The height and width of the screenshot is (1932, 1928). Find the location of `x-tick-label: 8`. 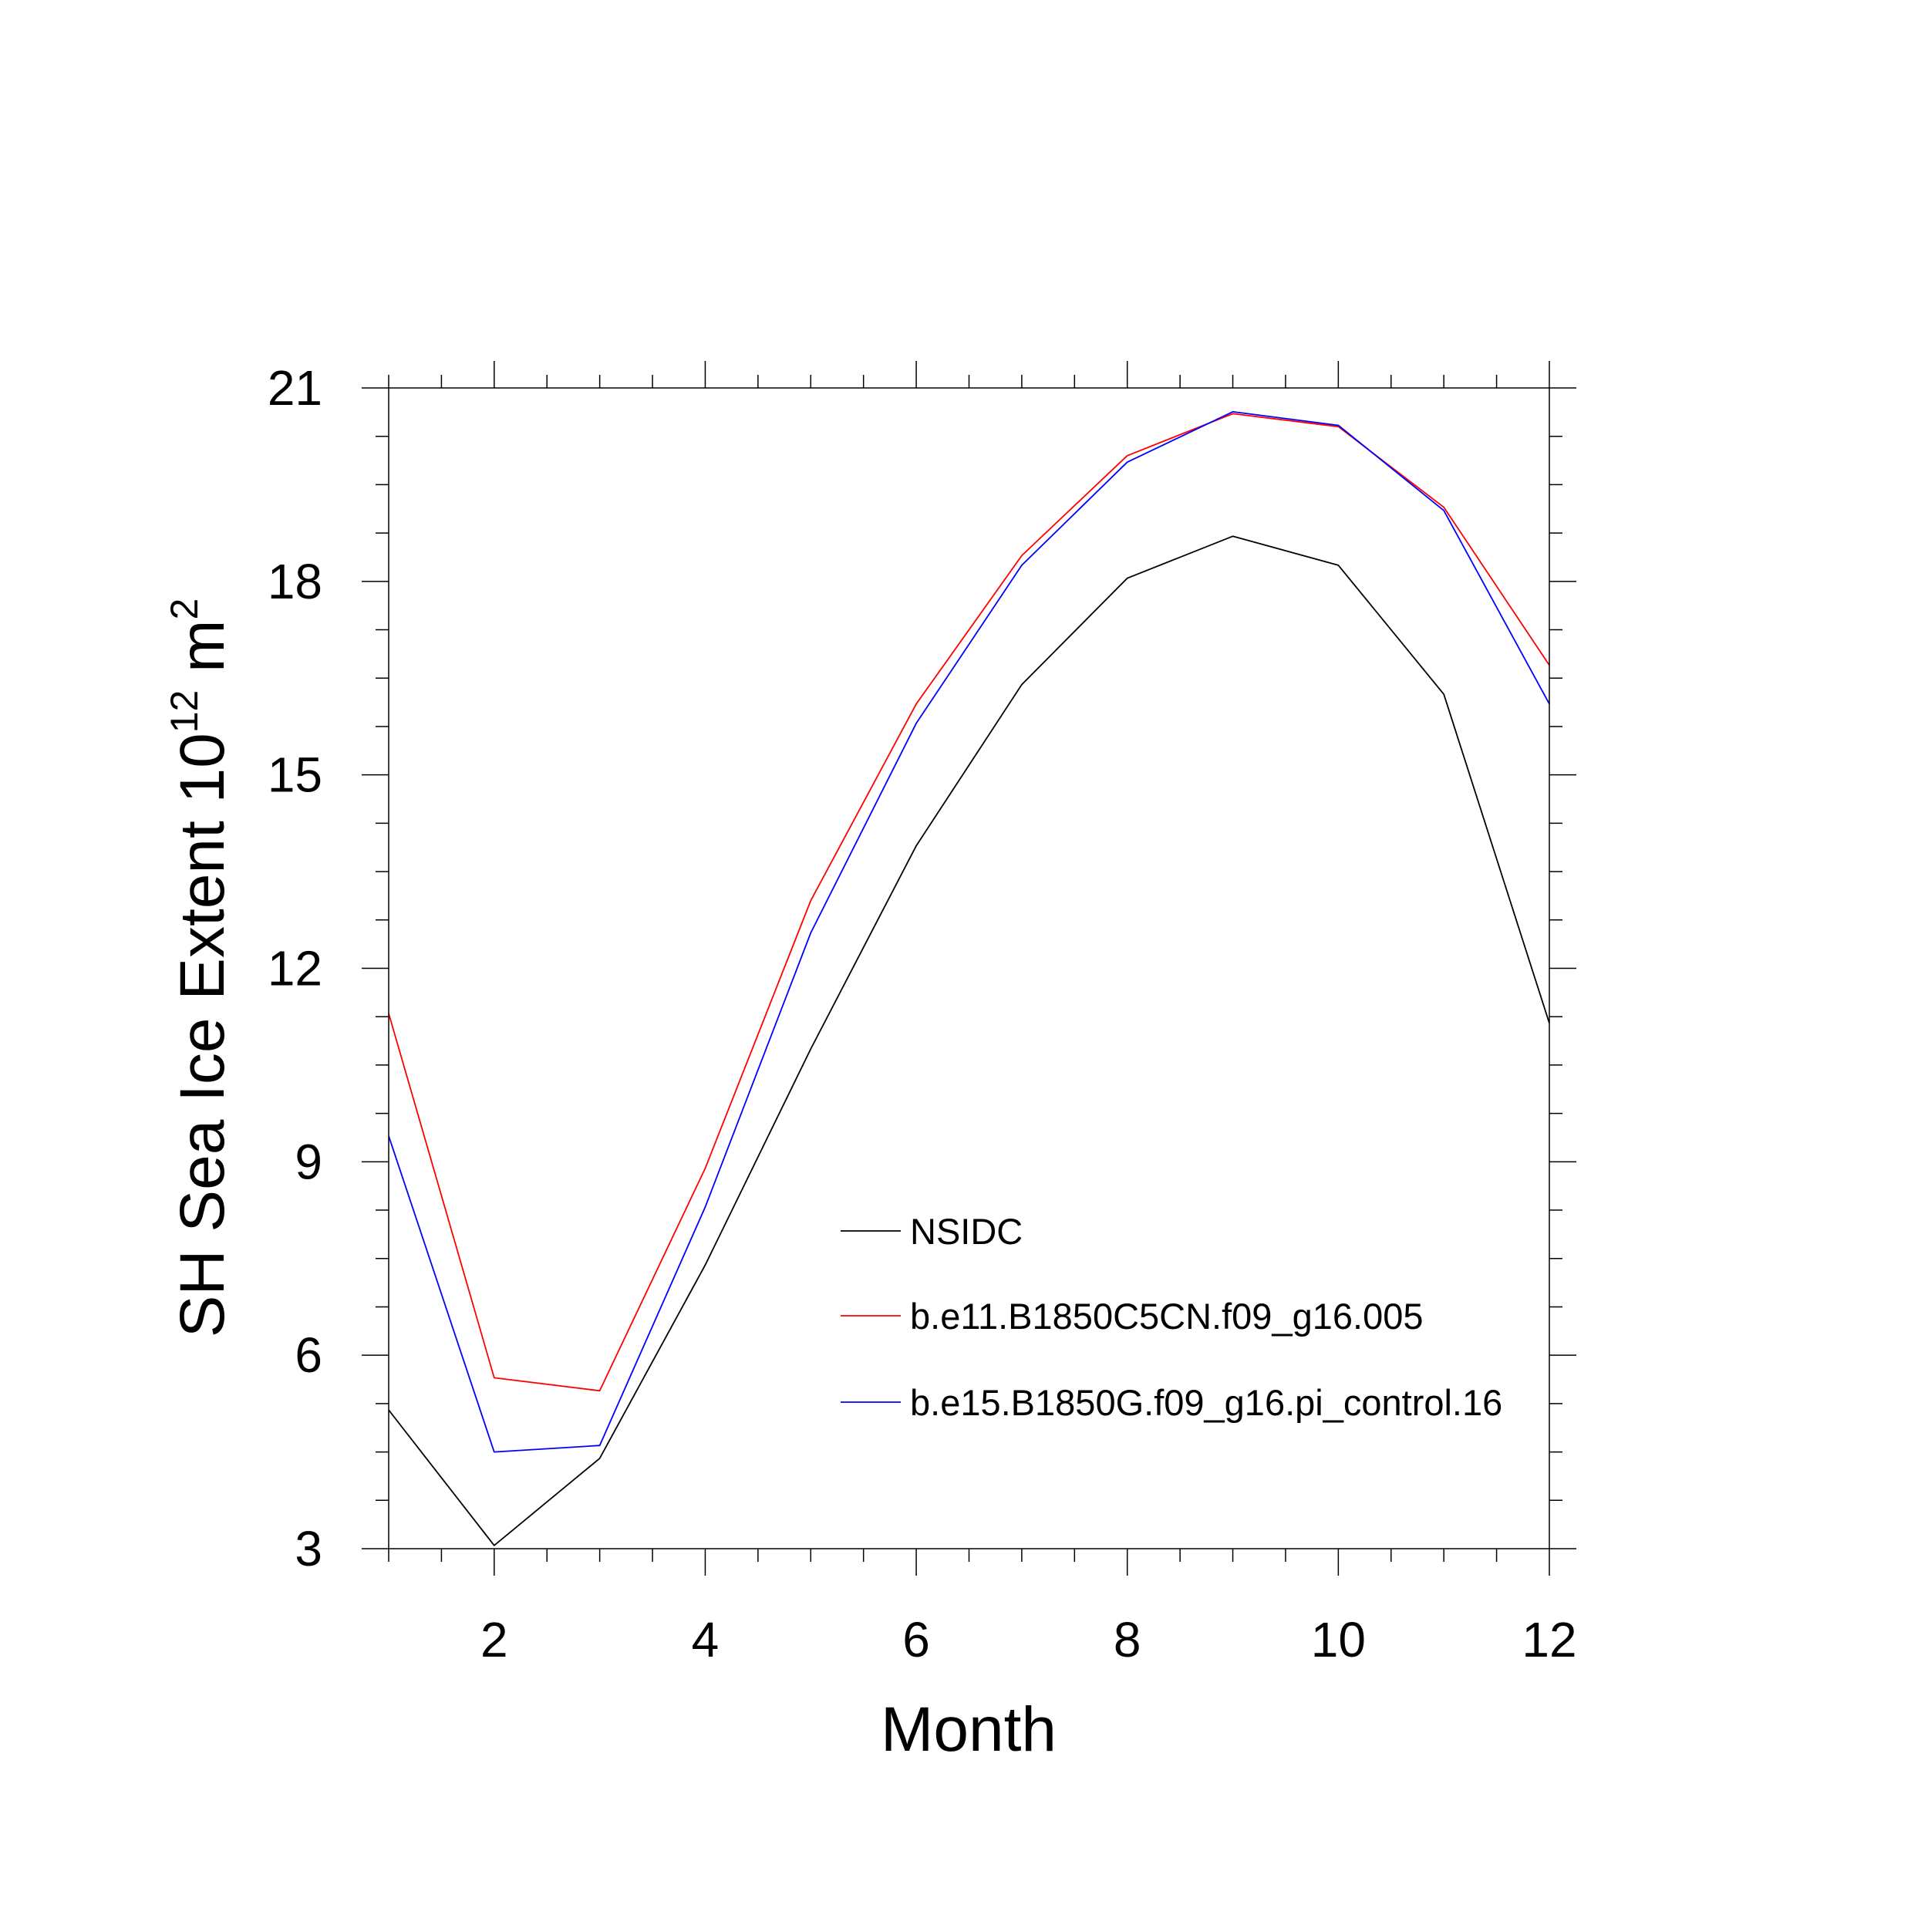

x-tick-label: 8 is located at coordinates (1127, 1639).